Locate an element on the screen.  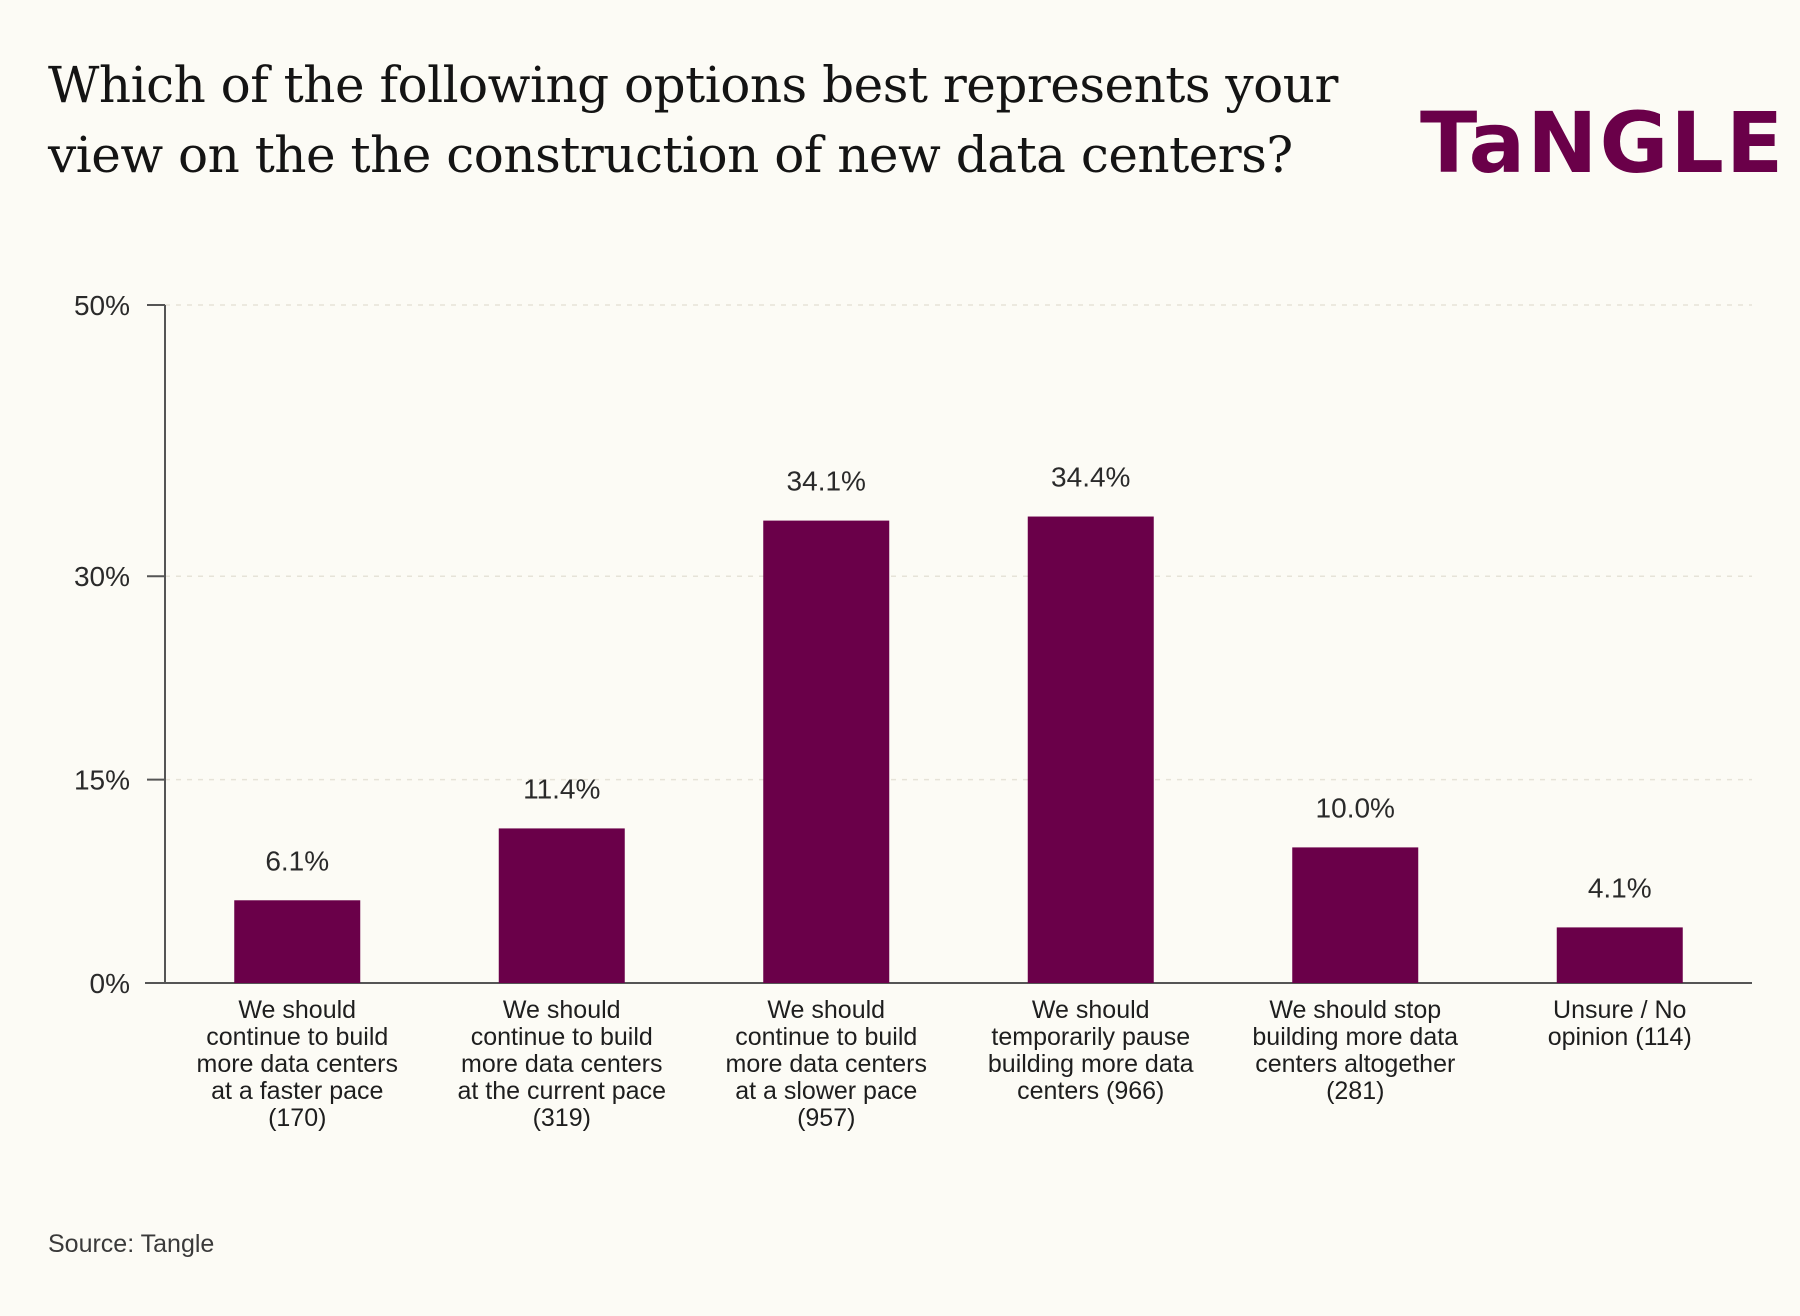
bar-value-label: 34.4% is located at coordinates (1090, 477).